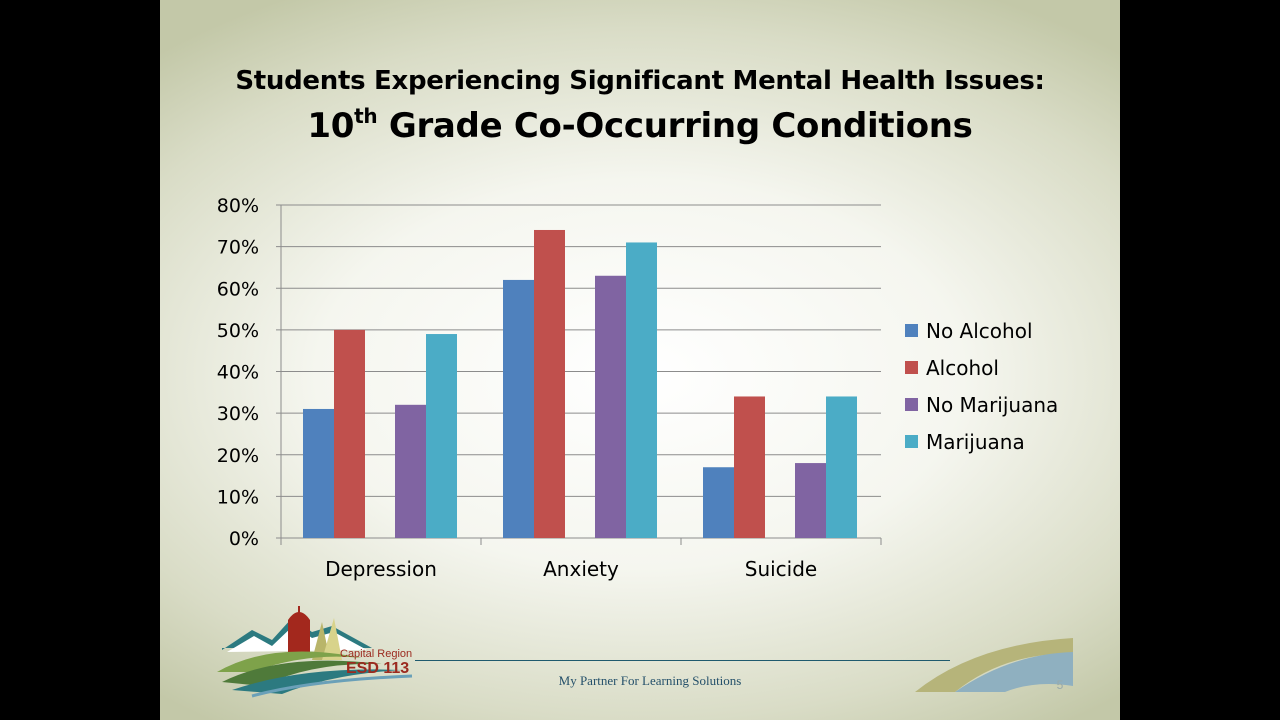  What do you see at coordinates (781, 569) in the screenshot?
I see `x-tick-label: Suicide` at bounding box center [781, 569].